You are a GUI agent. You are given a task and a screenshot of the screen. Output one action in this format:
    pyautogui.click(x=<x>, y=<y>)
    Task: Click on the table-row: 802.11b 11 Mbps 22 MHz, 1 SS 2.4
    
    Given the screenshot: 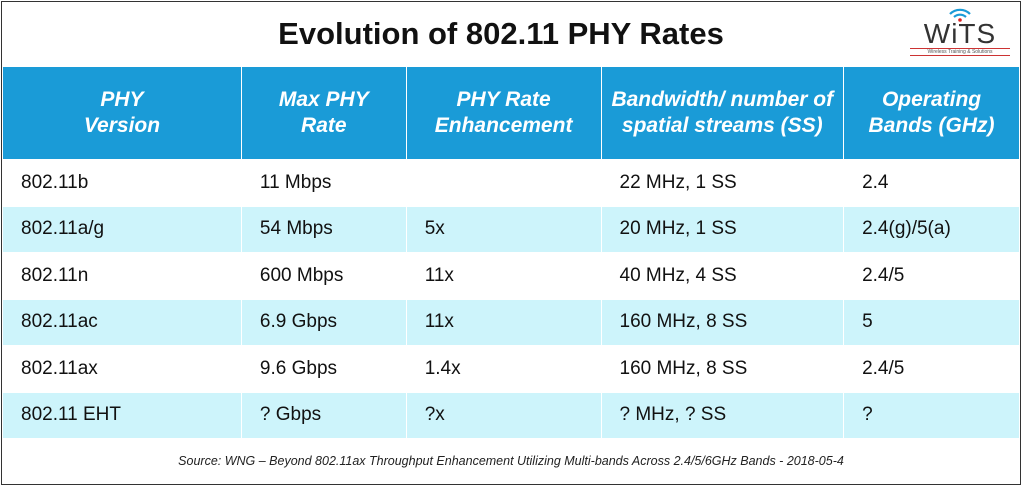 What is the action you would take?
    pyautogui.click(x=511, y=183)
    